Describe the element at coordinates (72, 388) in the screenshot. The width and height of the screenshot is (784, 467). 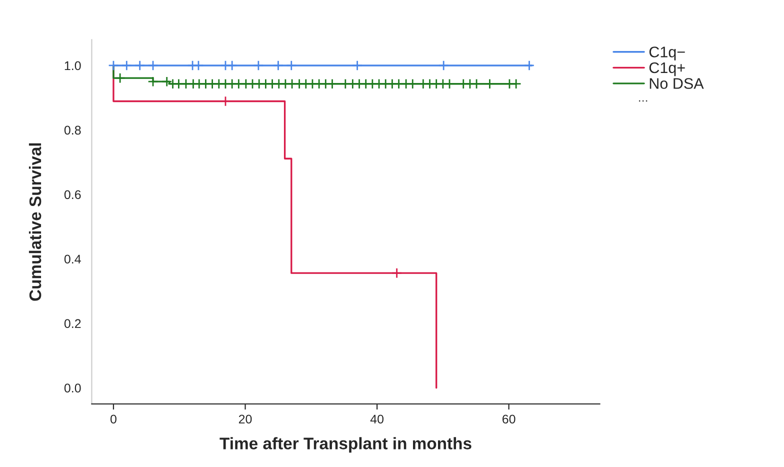
I see `y-tick-label: 0.0` at that location.